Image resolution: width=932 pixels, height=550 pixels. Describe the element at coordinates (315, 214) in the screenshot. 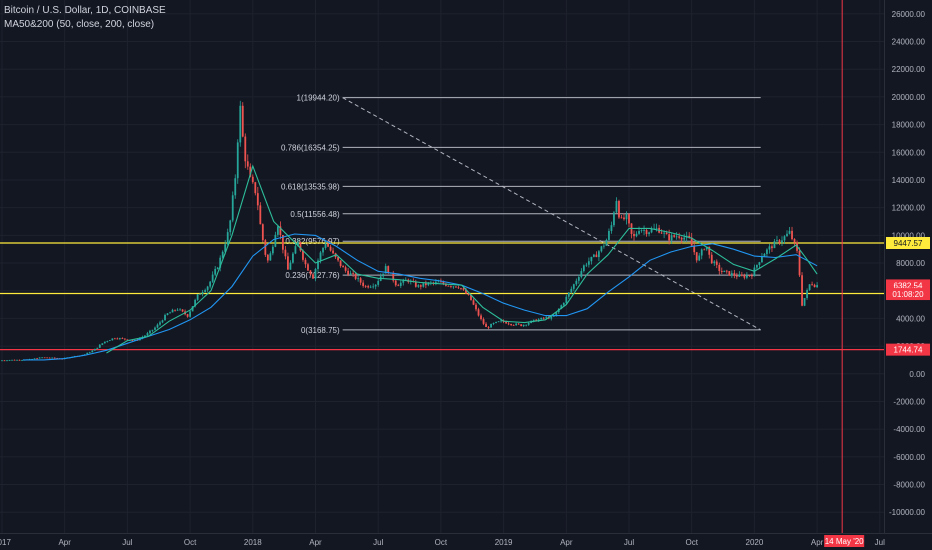

I see `fib-level-label: 0.5(11556.48)` at that location.